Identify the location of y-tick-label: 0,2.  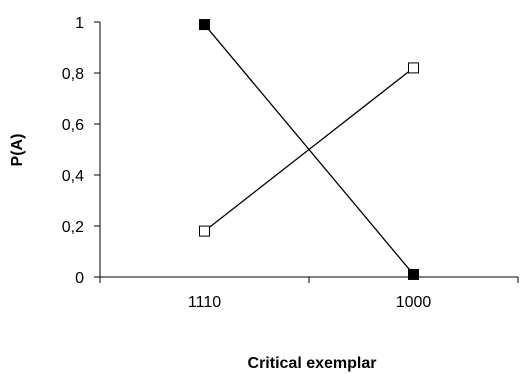
(73, 227).